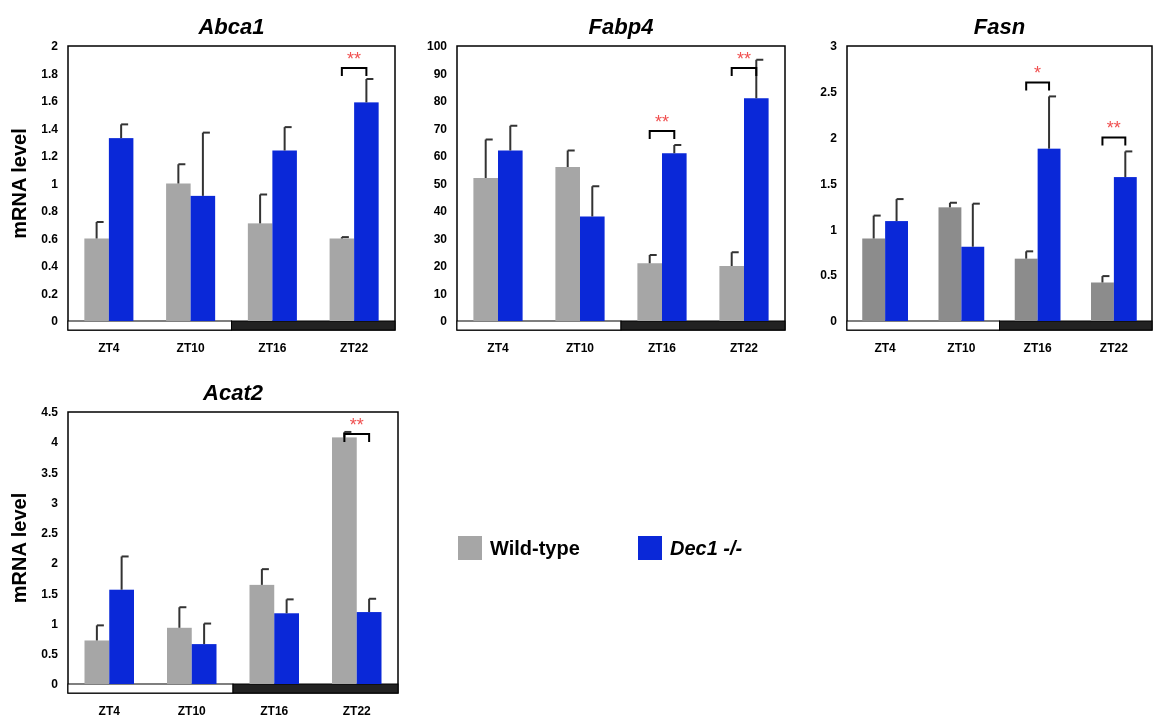 Image resolution: width=1173 pixels, height=726 pixels. What do you see at coordinates (440, 128) in the screenshot?
I see `y-tick-label: 70` at bounding box center [440, 128].